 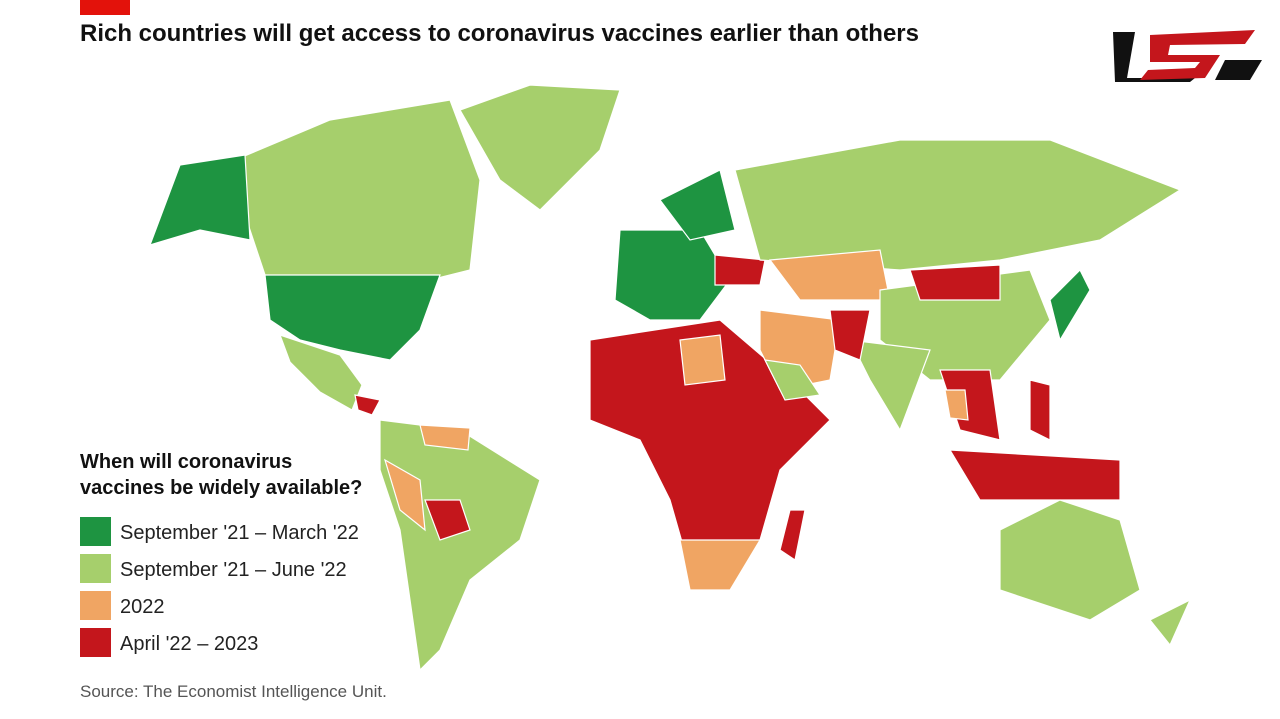 What do you see at coordinates (233, 691) in the screenshot?
I see `source: Source: The Economist Intelligence Unit.` at bounding box center [233, 691].